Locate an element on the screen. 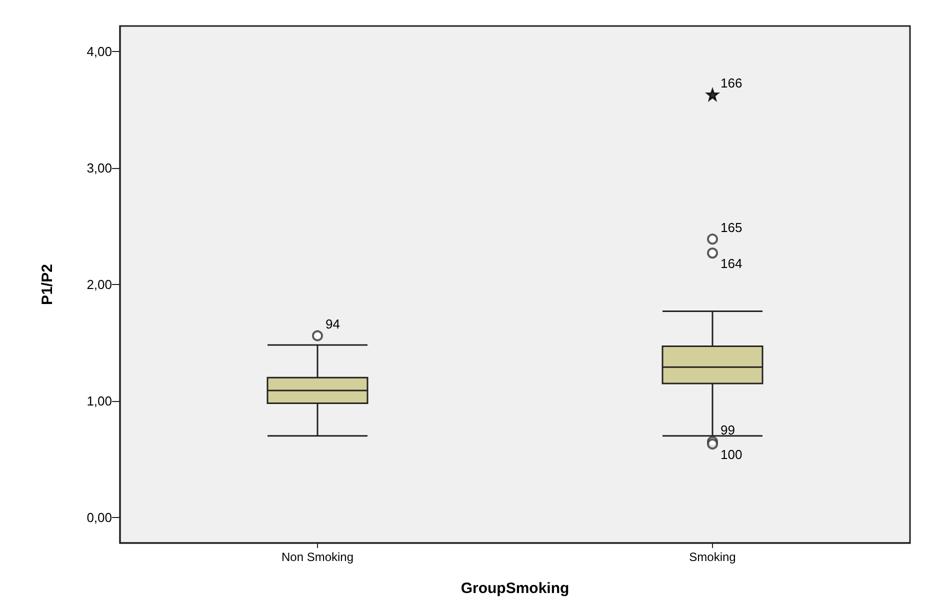 The width and height of the screenshot is (937, 616). annotation: 99 is located at coordinates (727, 430).